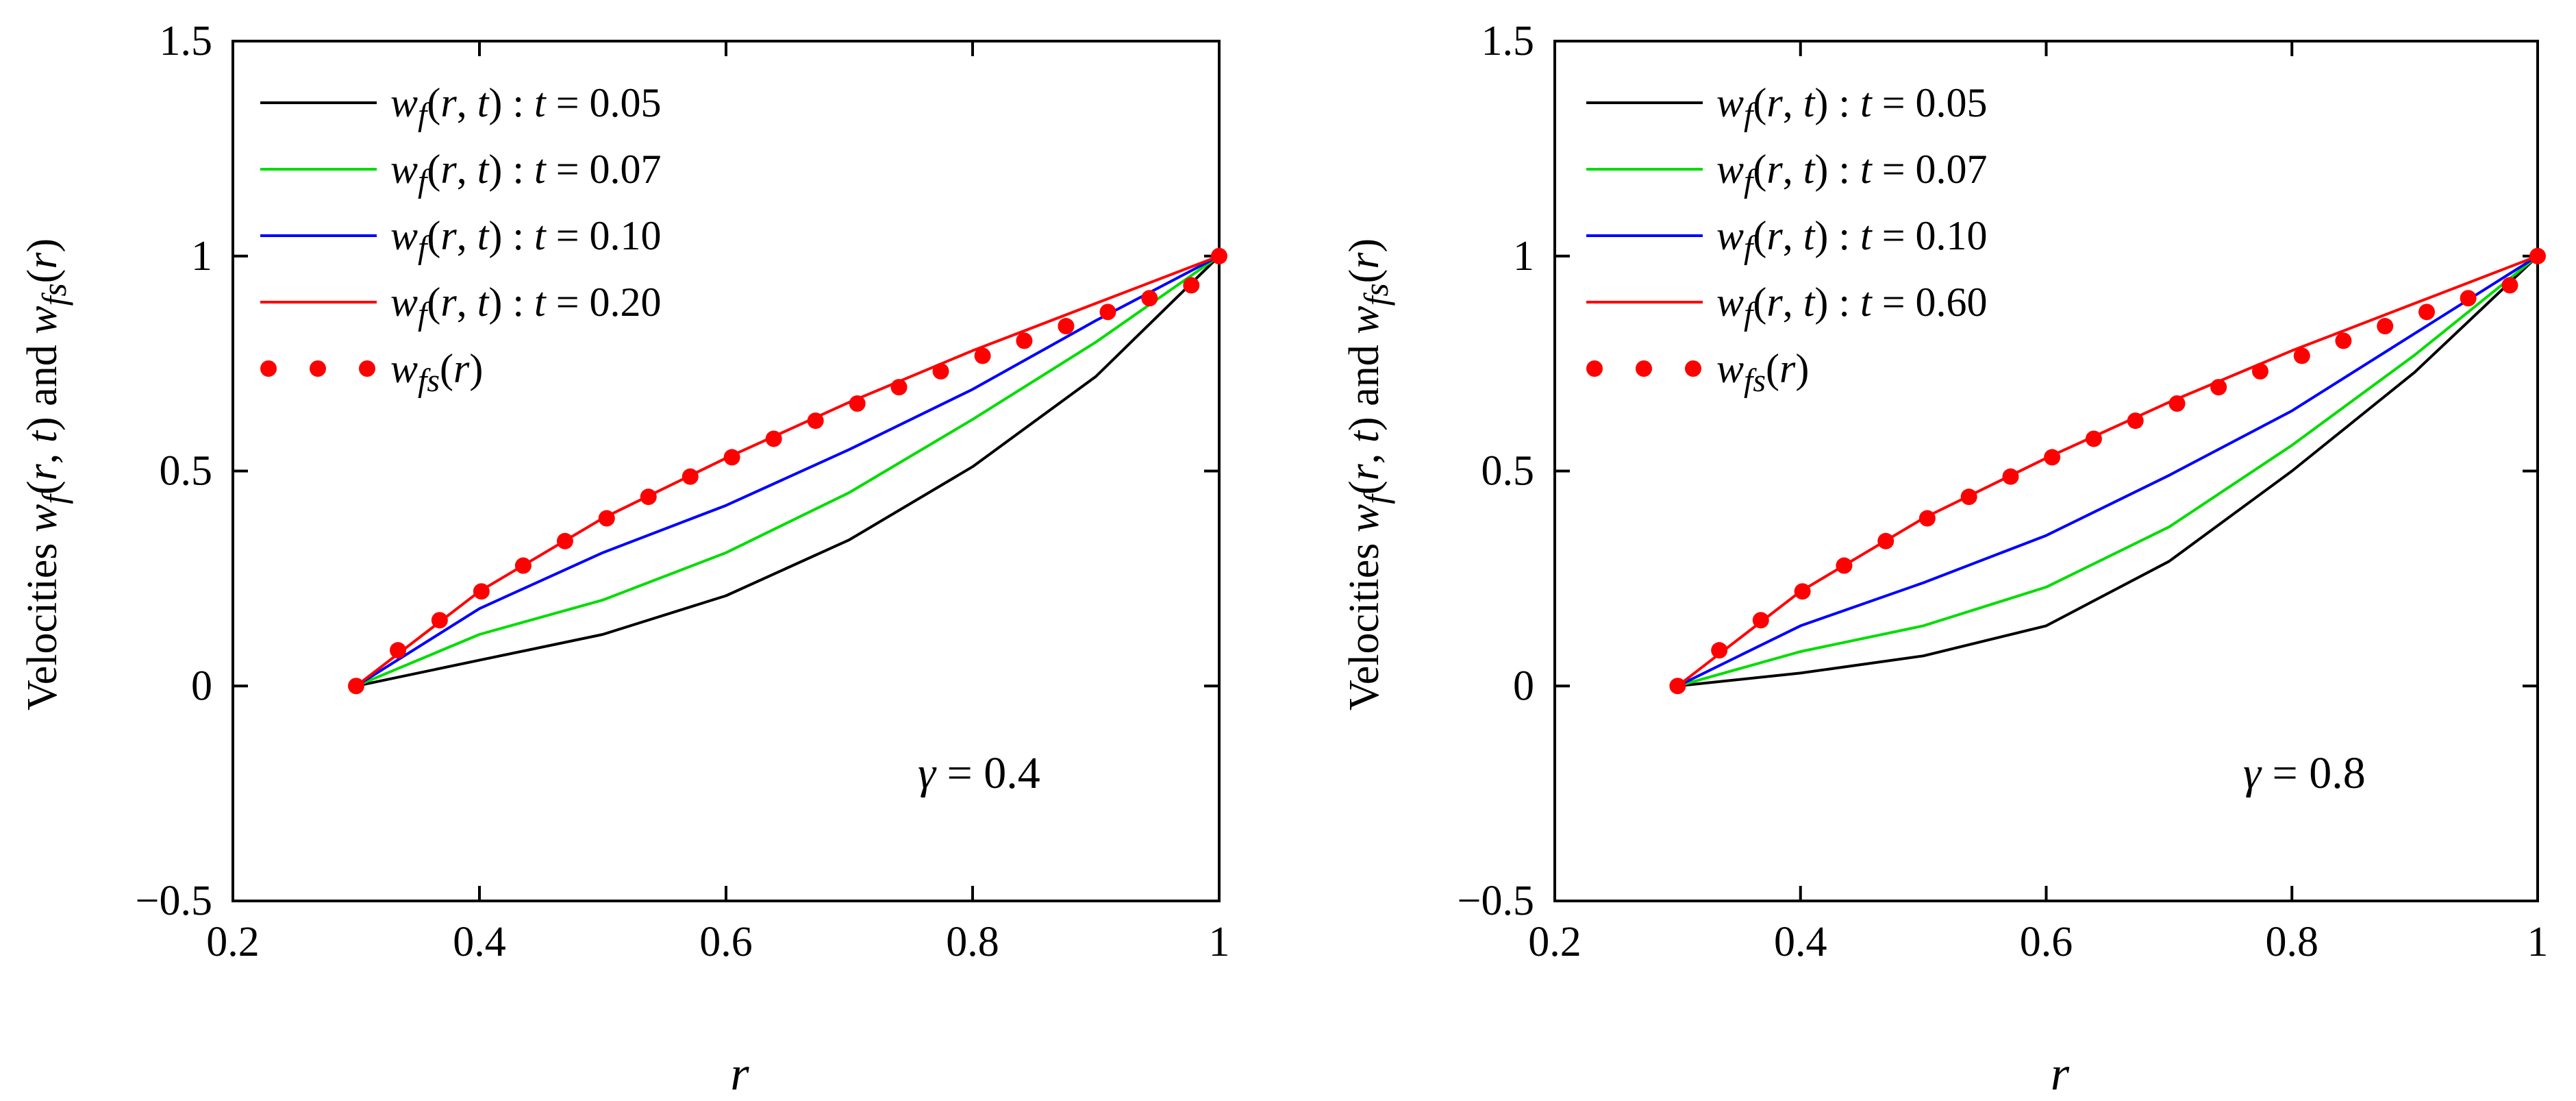  I want to click on series-w_f-0.60, so click(2107, 470).